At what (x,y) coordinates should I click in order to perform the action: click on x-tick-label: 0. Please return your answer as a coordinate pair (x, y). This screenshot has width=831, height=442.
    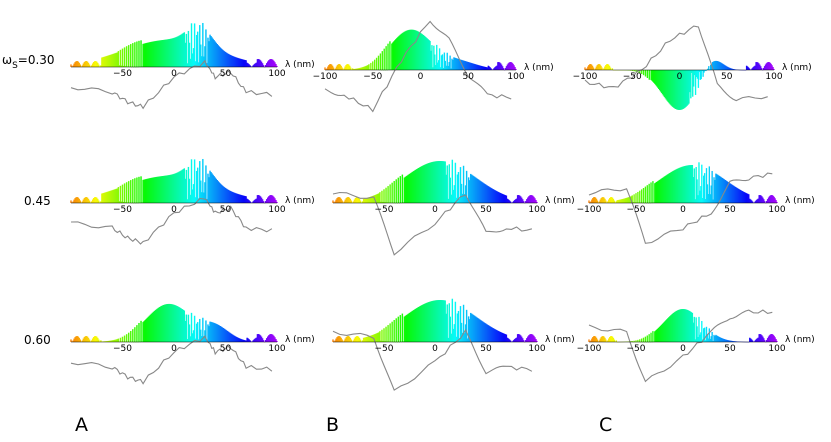
    Looking at the image, I should click on (174, 349).